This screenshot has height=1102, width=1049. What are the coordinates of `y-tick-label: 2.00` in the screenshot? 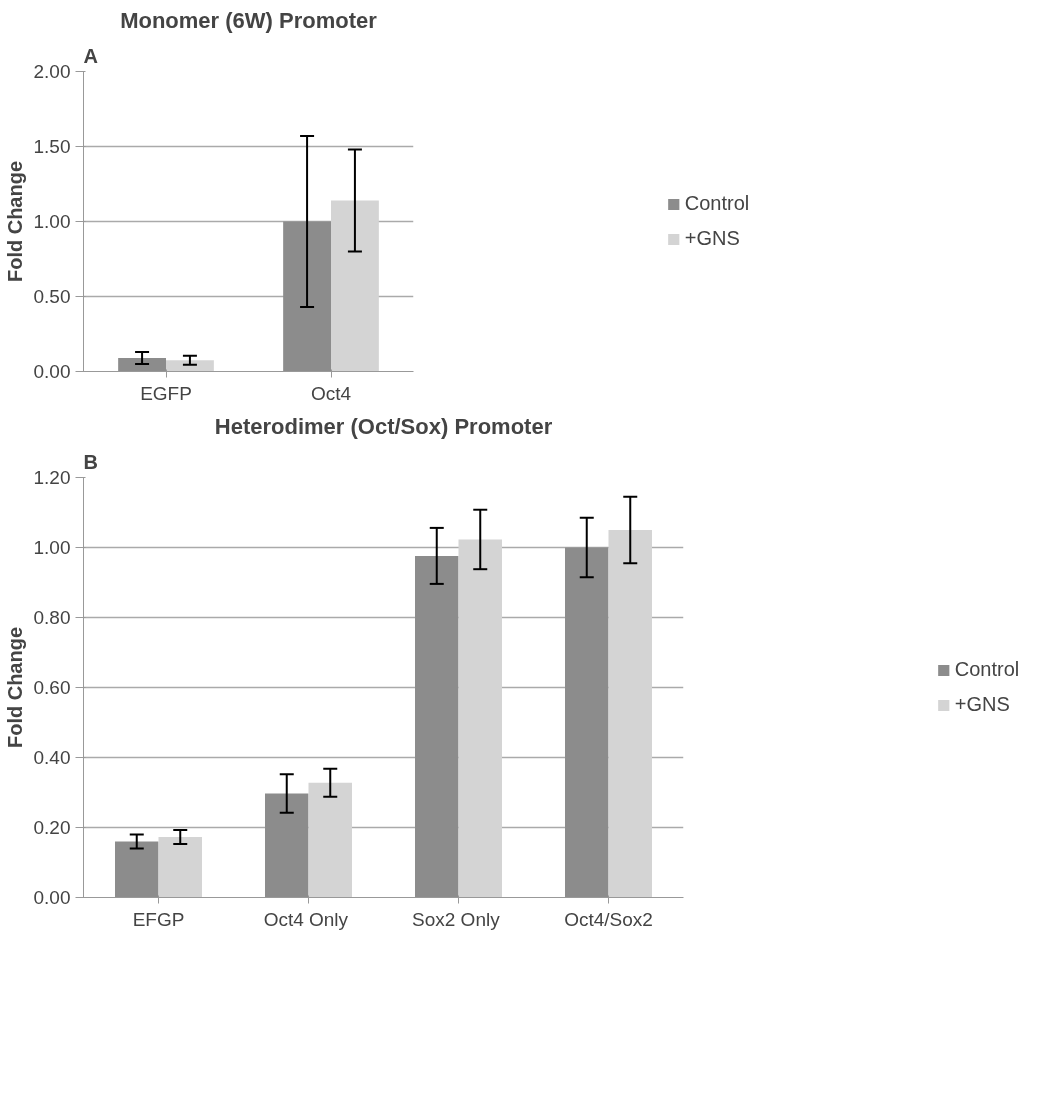 It's located at (52, 71).